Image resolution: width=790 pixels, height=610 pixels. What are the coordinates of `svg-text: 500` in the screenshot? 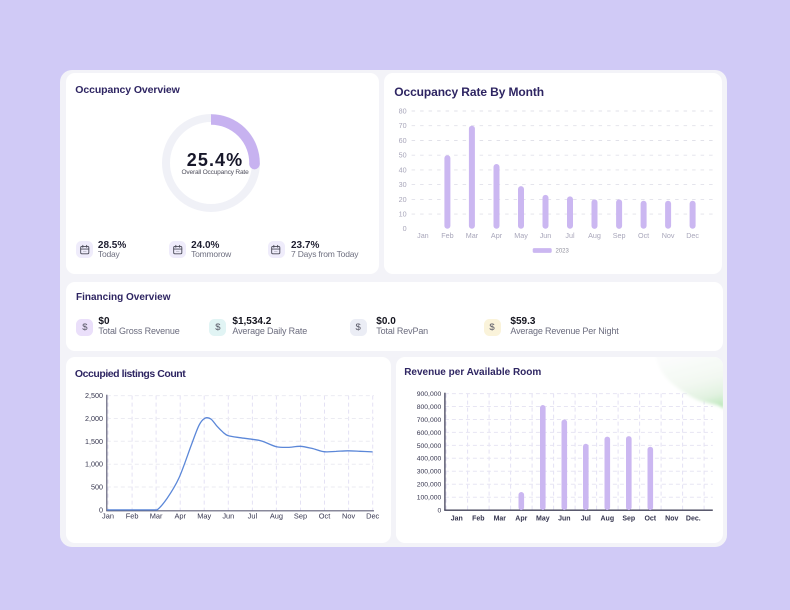 It's located at (97, 486).